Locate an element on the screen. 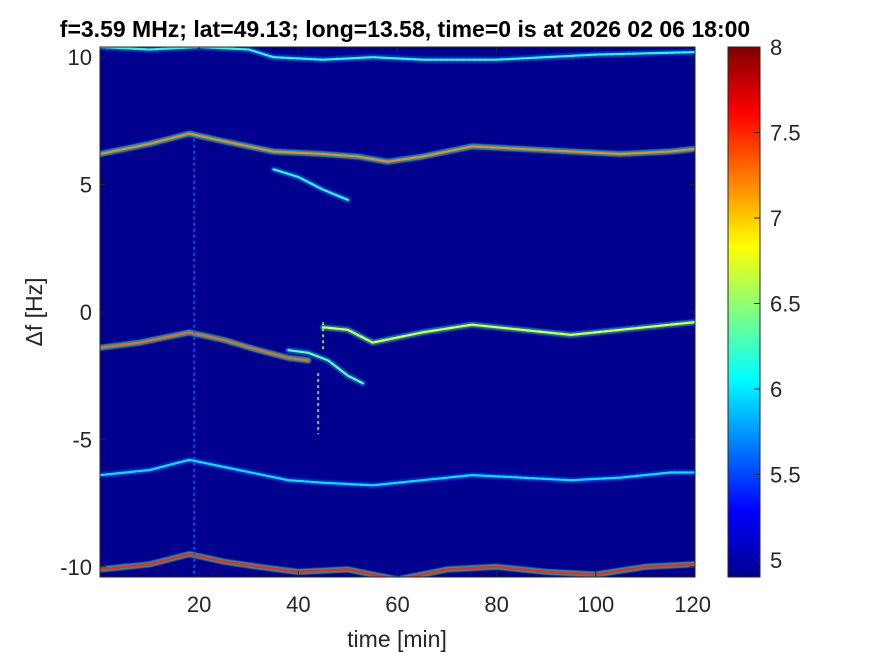 The width and height of the screenshot is (875, 656). y-tick-label: -5 is located at coordinates (82, 439).